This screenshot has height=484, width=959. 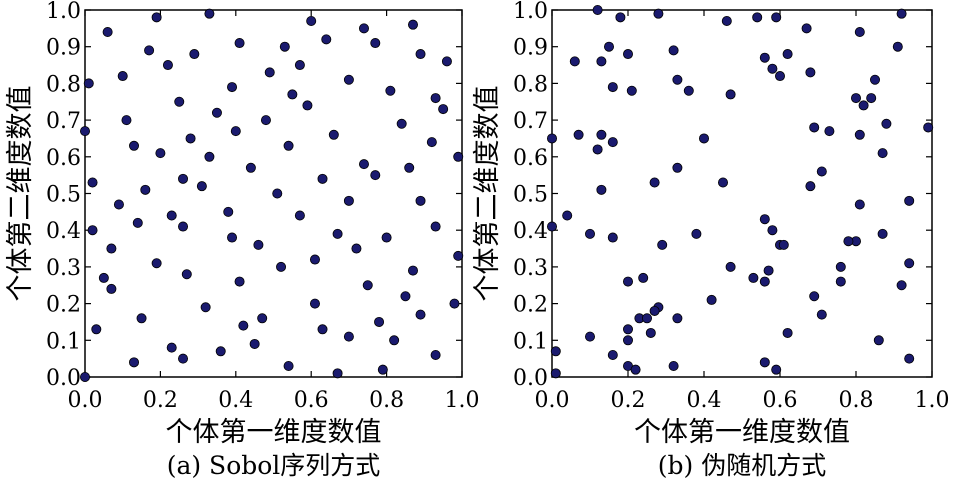 What do you see at coordinates (704, 400) in the screenshot?
I see `panel-b-x-tick-label: 0.4` at bounding box center [704, 400].